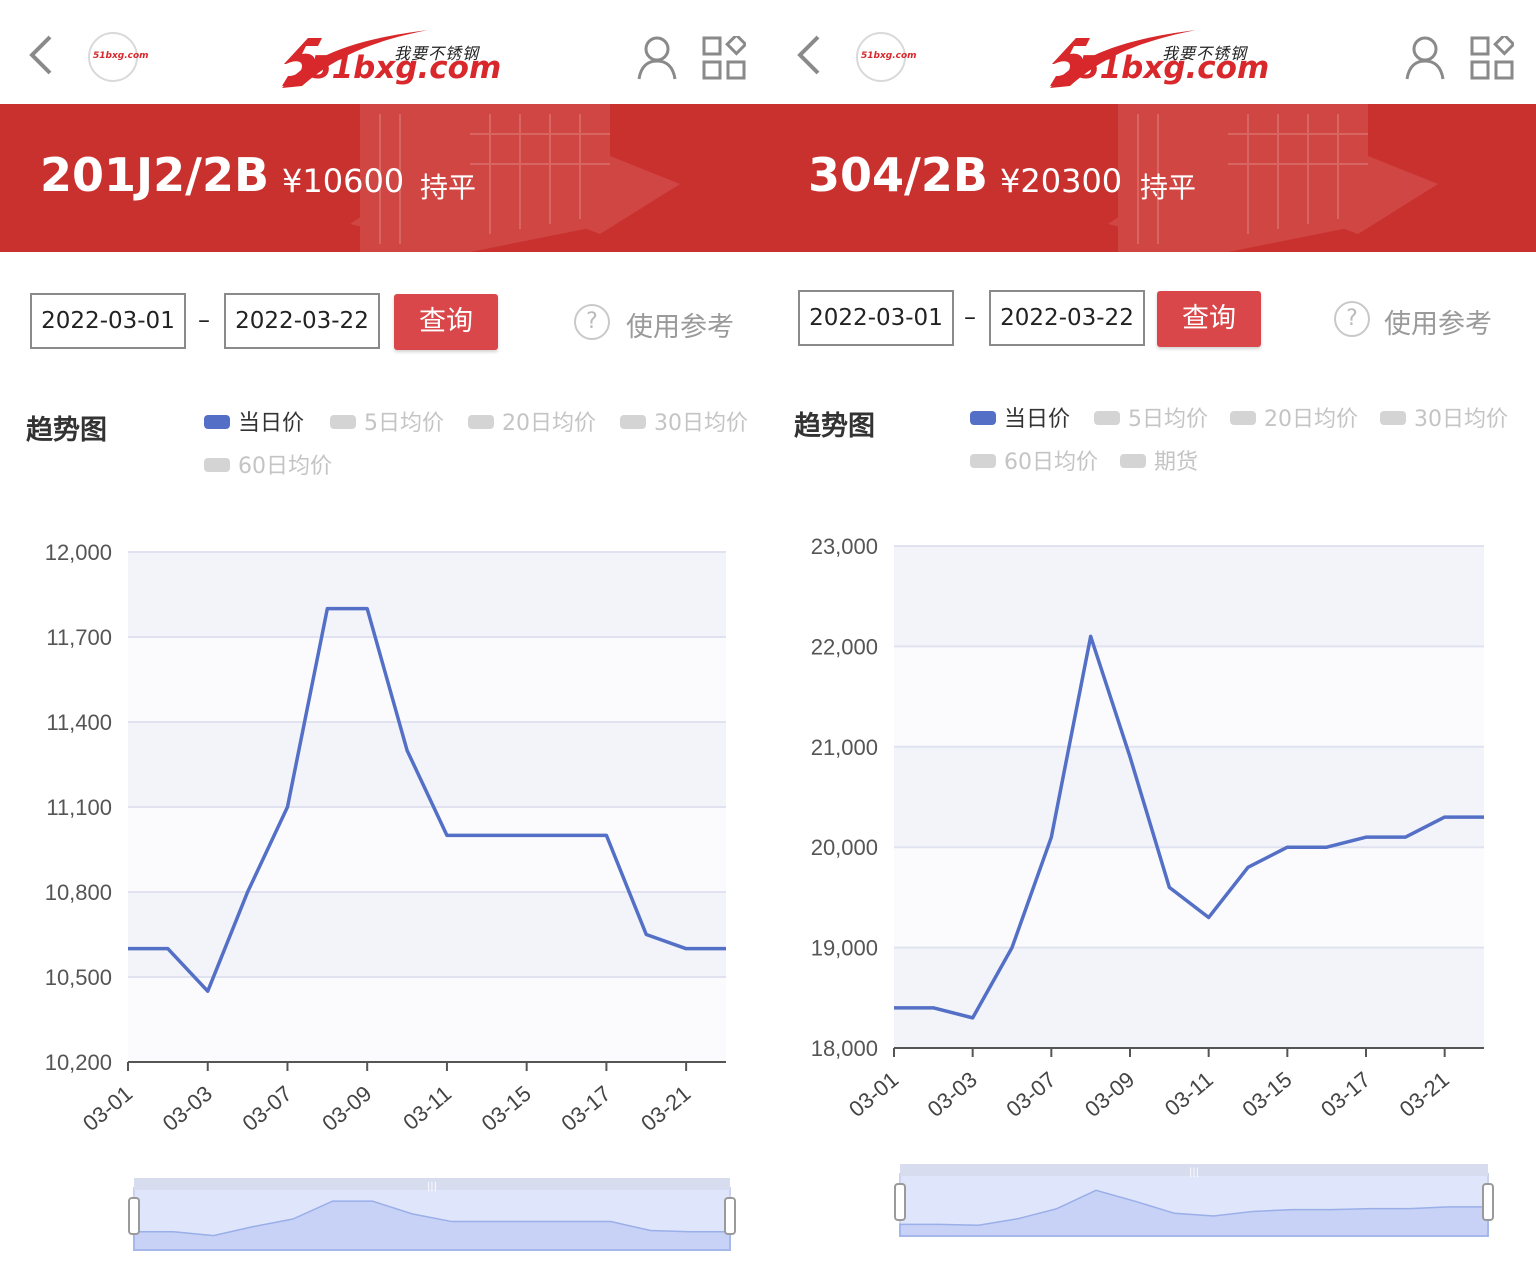 The height and width of the screenshot is (1280, 1536). I want to click on y-tick-label: 11,700, so click(79, 637).